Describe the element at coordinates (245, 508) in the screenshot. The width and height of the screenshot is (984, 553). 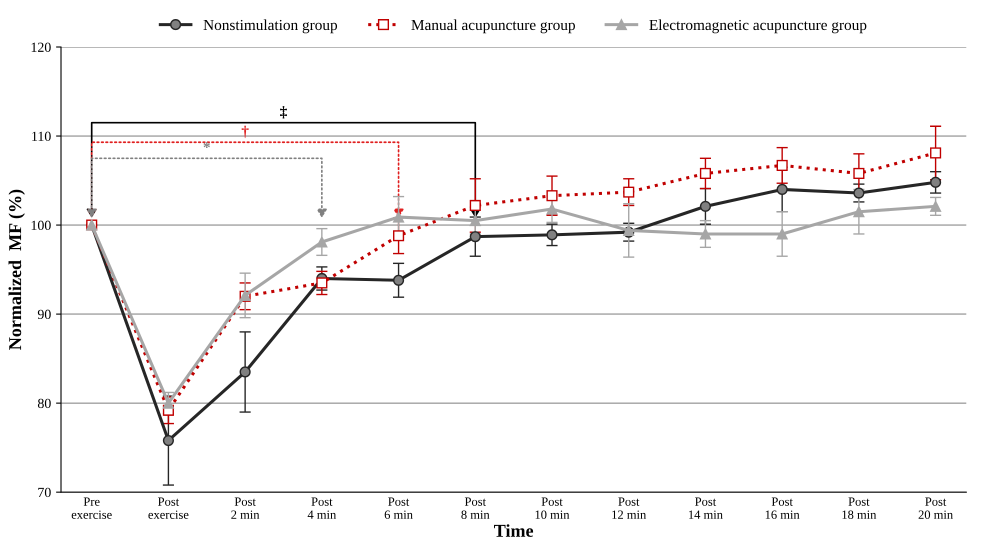
I see `x-tick-label: Post 2 min` at that location.